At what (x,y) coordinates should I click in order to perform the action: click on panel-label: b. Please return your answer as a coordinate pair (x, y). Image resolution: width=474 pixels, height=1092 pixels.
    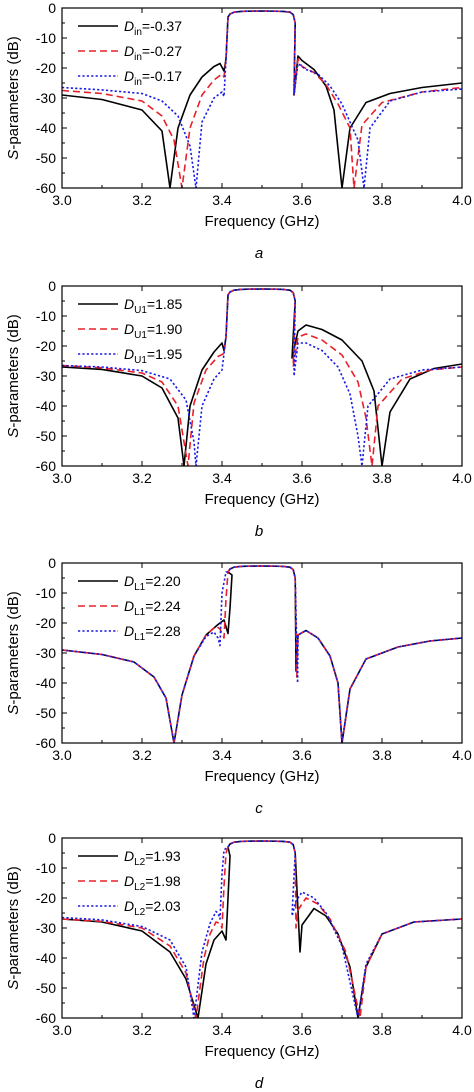
    Looking at the image, I should click on (259, 531).